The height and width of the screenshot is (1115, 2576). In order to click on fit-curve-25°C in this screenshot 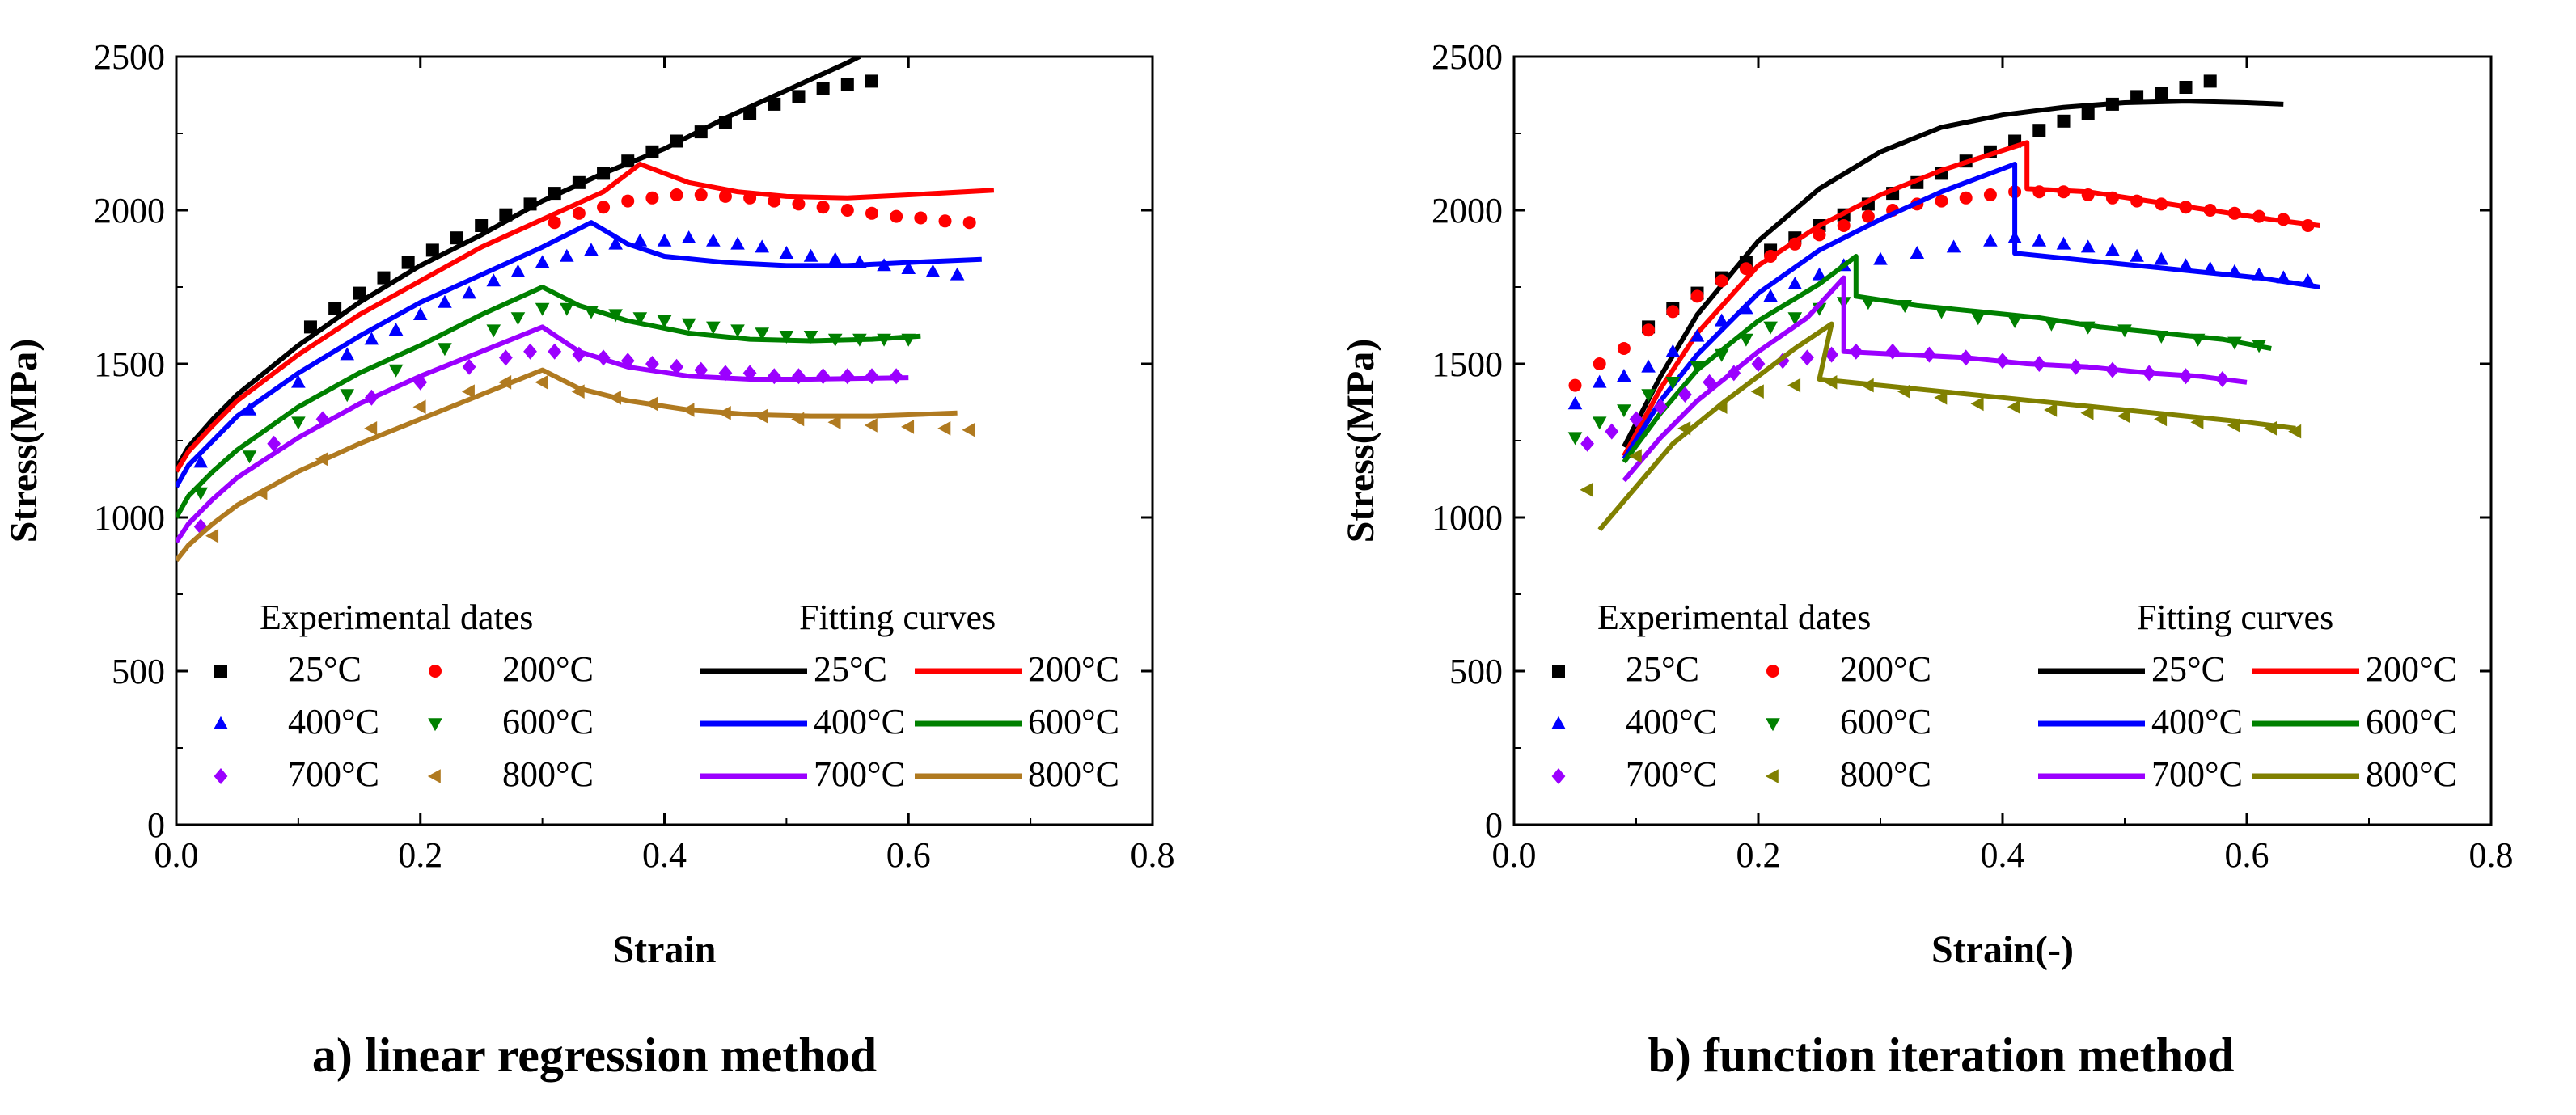, I will do `click(519, 263)`.